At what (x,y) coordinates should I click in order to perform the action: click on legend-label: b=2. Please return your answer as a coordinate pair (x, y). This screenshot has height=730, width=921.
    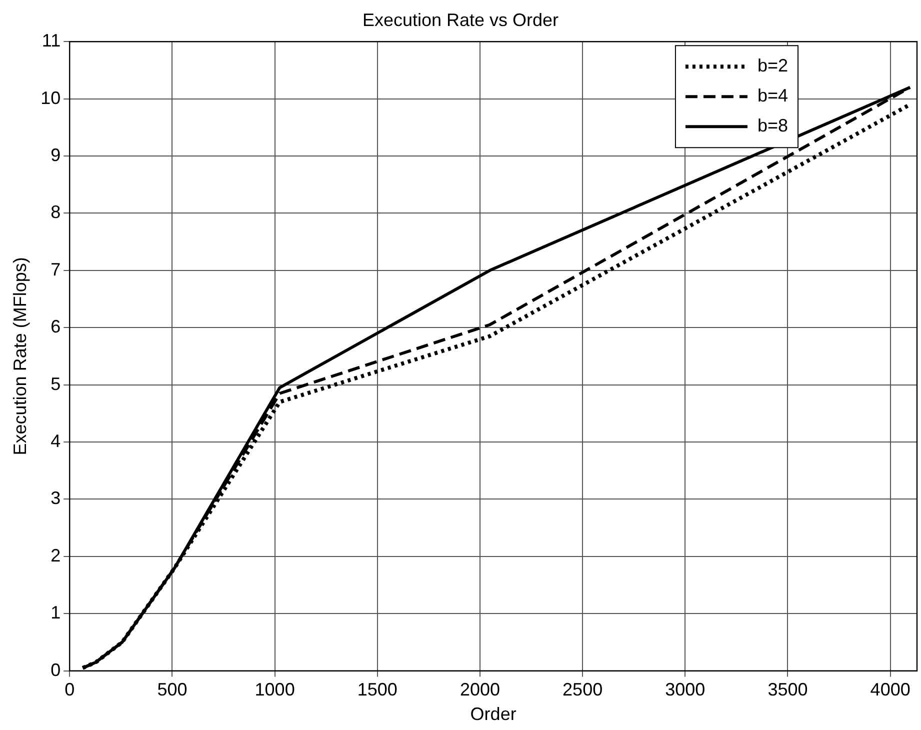
    Looking at the image, I should click on (772, 66).